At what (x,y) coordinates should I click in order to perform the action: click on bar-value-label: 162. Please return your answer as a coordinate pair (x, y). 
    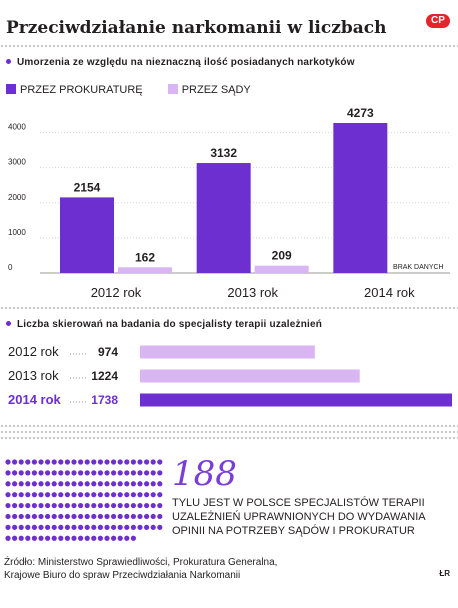
    Looking at the image, I should click on (145, 257).